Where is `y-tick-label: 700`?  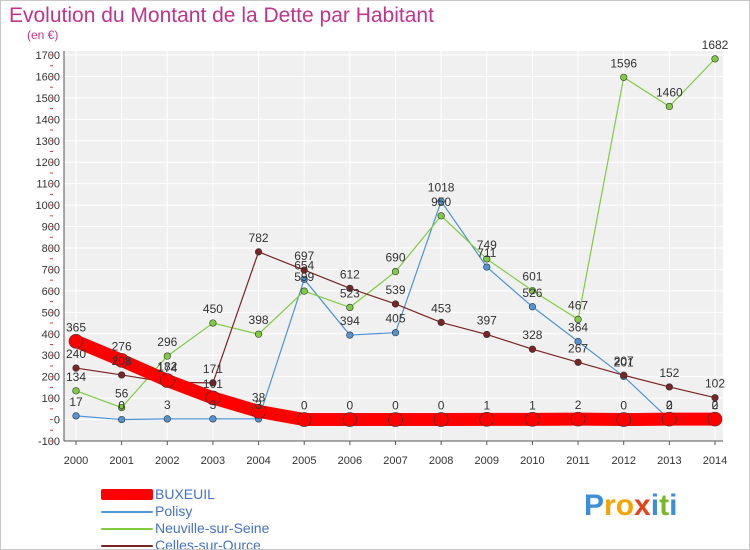
y-tick-label: 700 is located at coordinates (51, 270).